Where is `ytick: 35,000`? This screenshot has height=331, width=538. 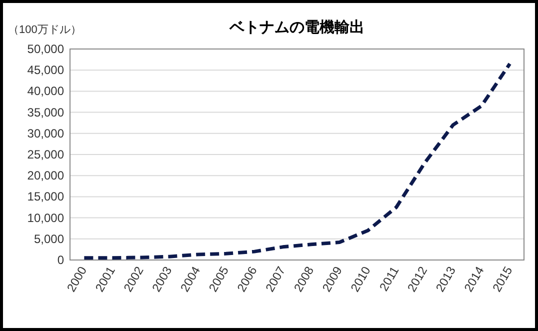 ytick: 35,000 is located at coordinates (45, 112).